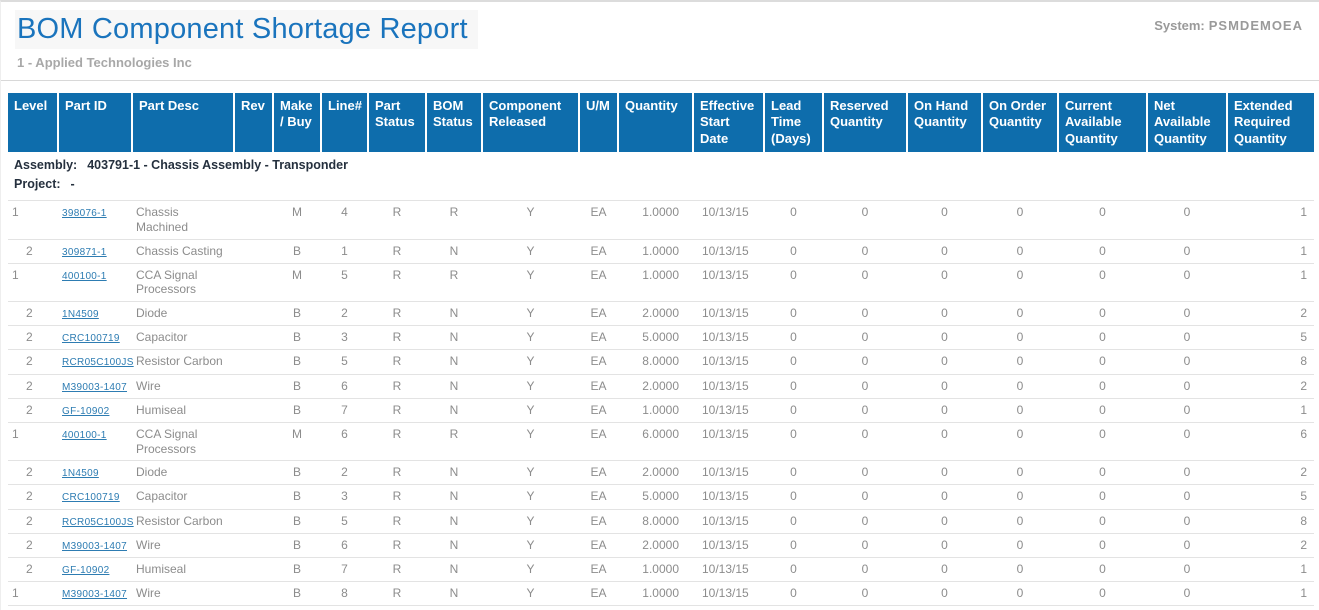 This screenshot has height=610, width=1319. I want to click on header-divider, so click(660, 80).